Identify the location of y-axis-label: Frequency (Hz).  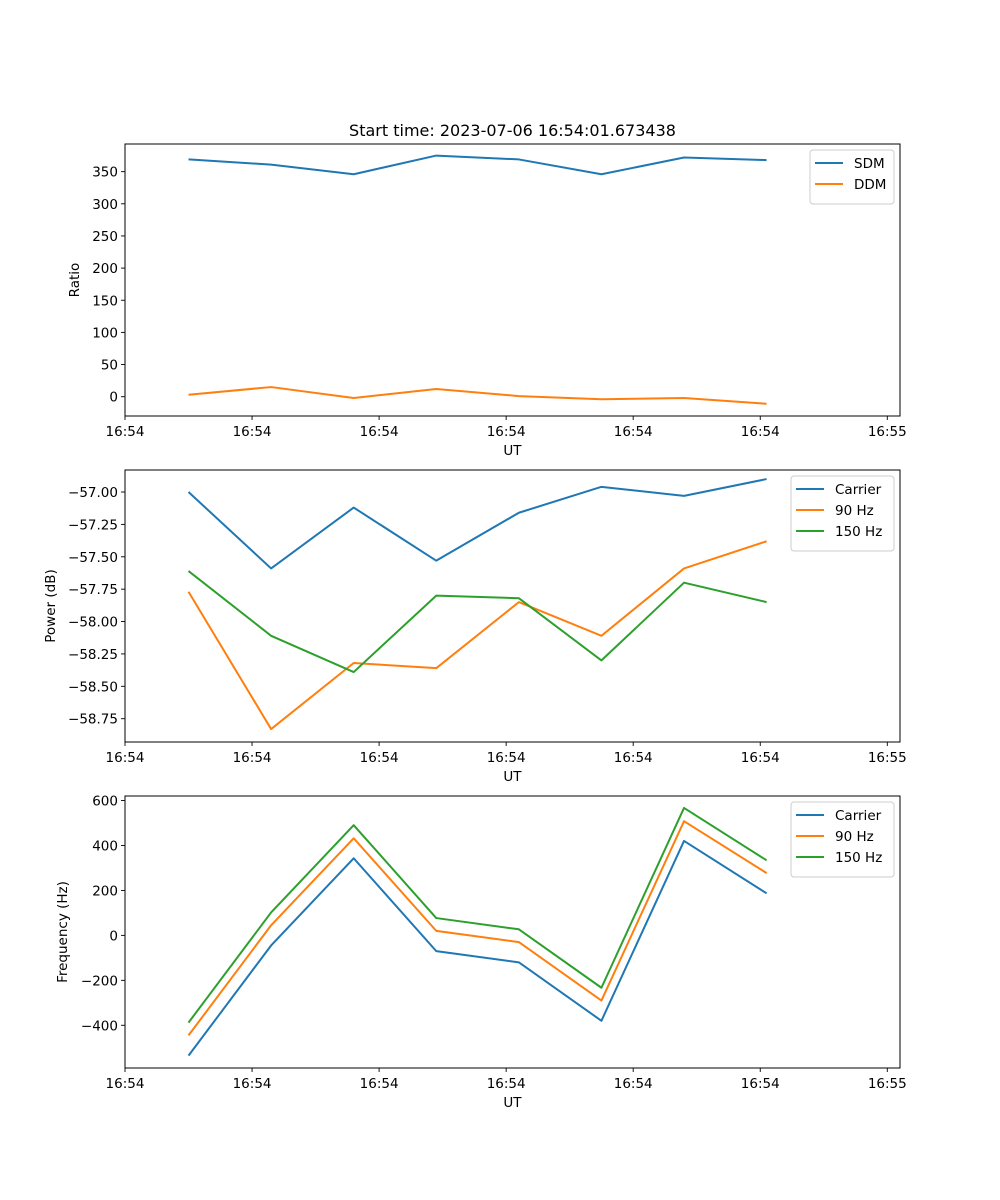
(63, 932).